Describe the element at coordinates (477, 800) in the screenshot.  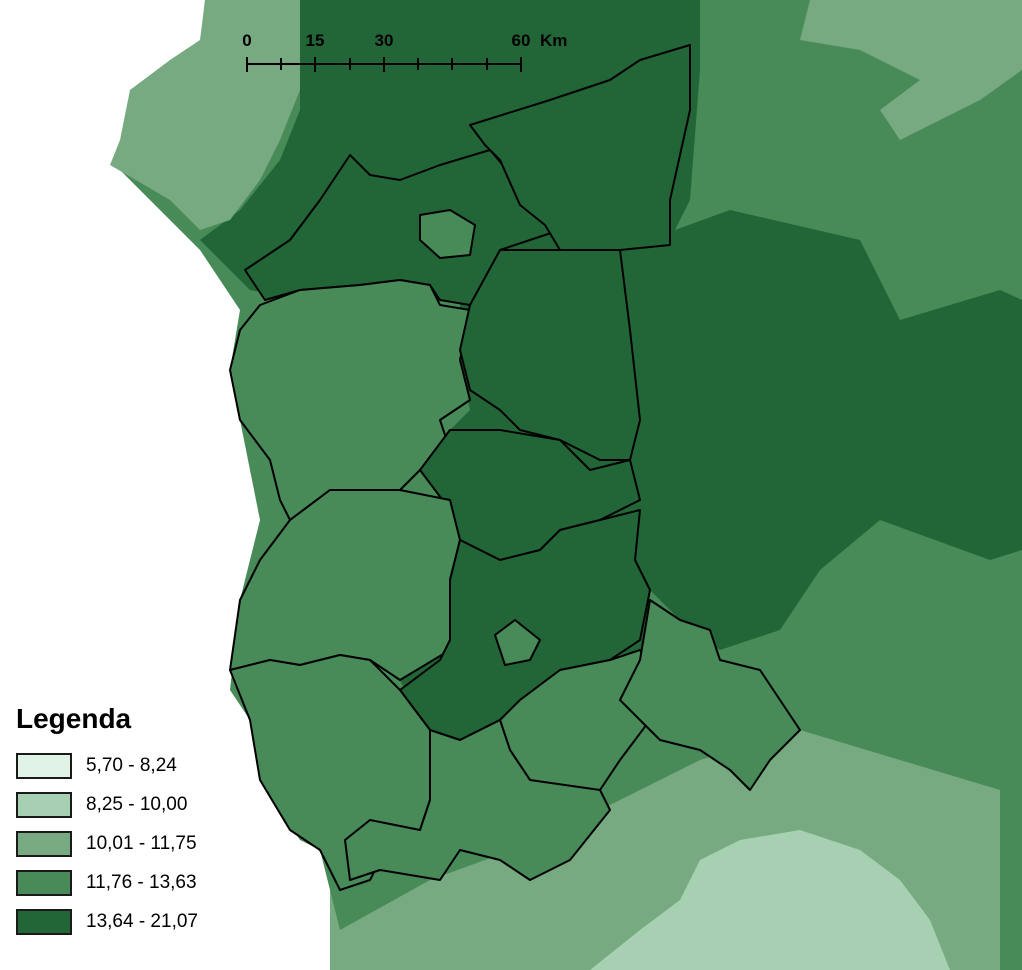
I see `district-south` at that location.